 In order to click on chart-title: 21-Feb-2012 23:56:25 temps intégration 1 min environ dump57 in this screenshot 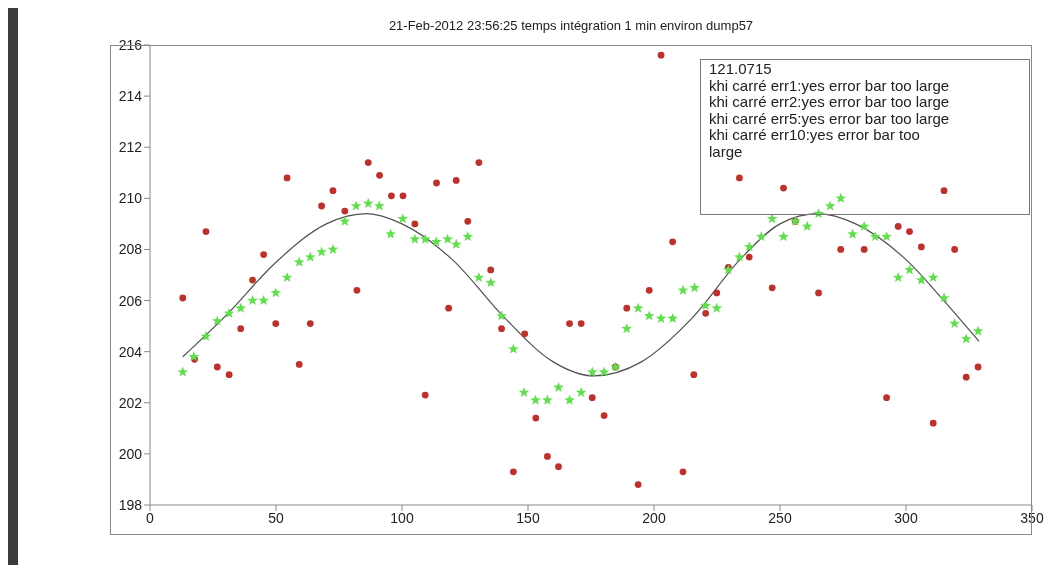, I will do `click(571, 25)`.